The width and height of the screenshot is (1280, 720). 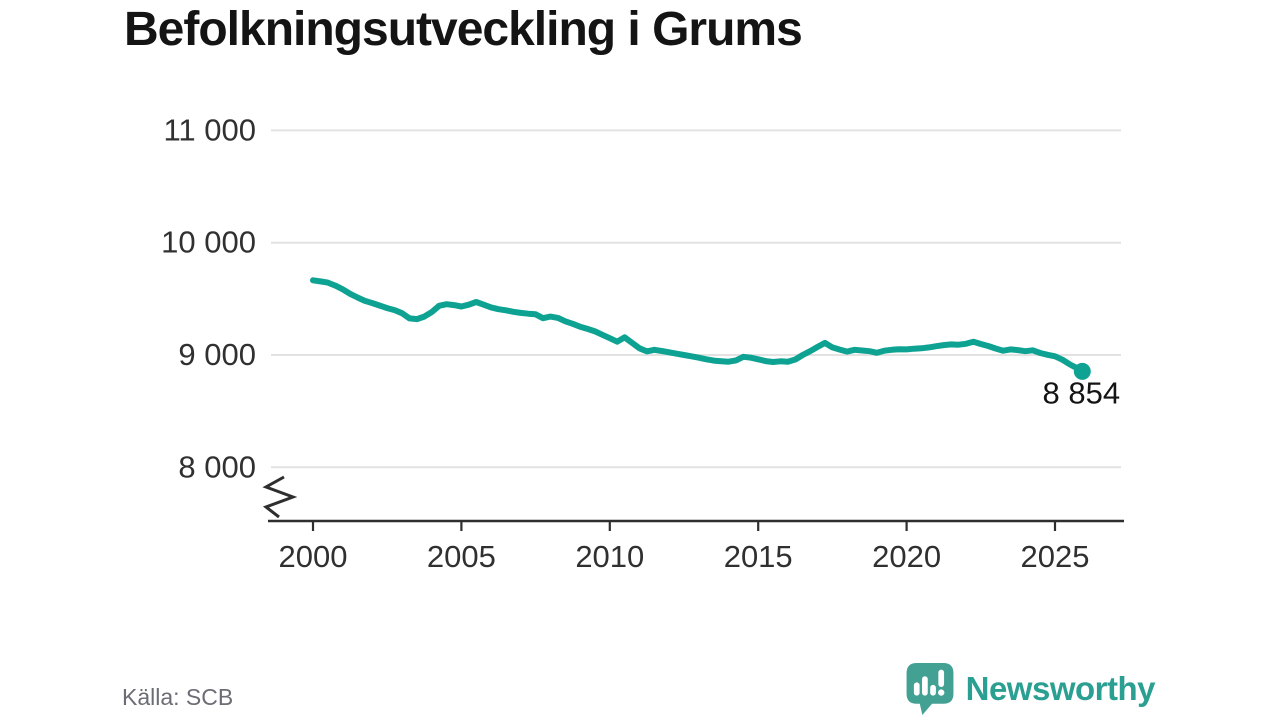 I want to click on x-axis: 2000 2005 2010 2015 2020 2025, so click(x=693, y=524).